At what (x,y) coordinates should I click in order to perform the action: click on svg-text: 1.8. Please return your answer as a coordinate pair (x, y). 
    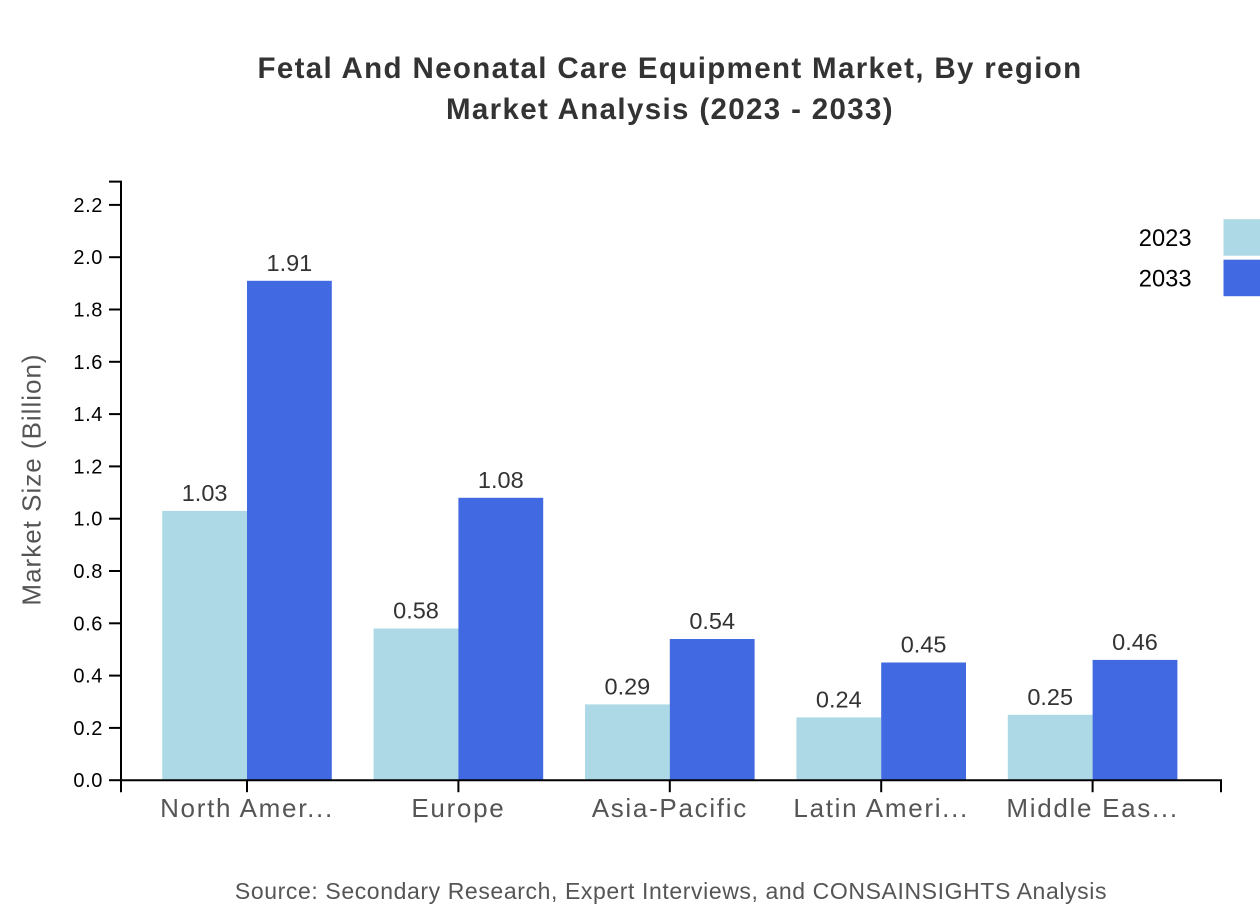
    Looking at the image, I should click on (88, 311).